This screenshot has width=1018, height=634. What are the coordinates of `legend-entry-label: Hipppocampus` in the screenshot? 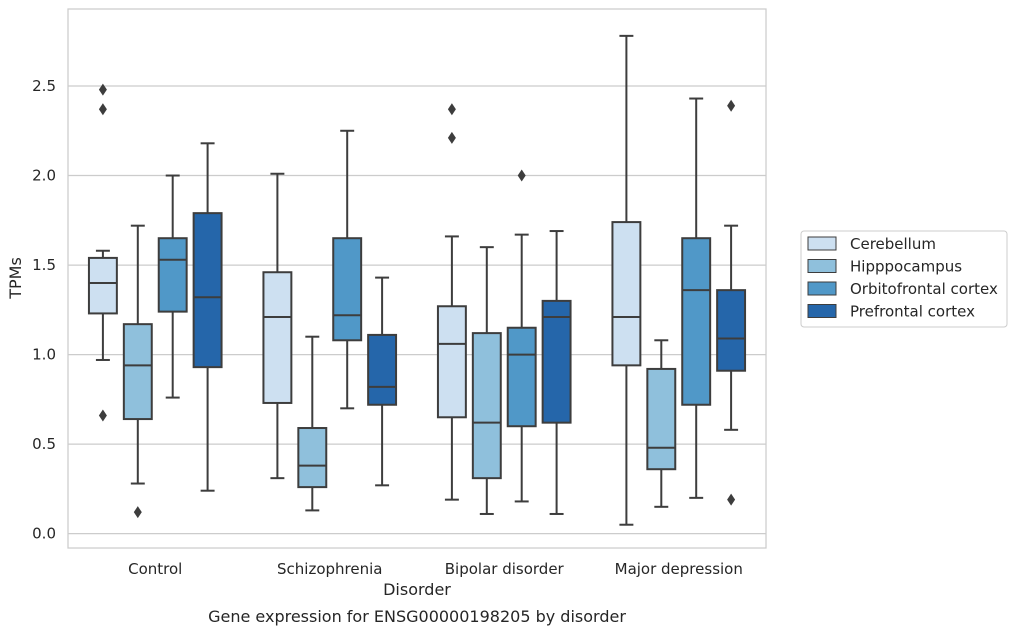 It's located at (906, 267).